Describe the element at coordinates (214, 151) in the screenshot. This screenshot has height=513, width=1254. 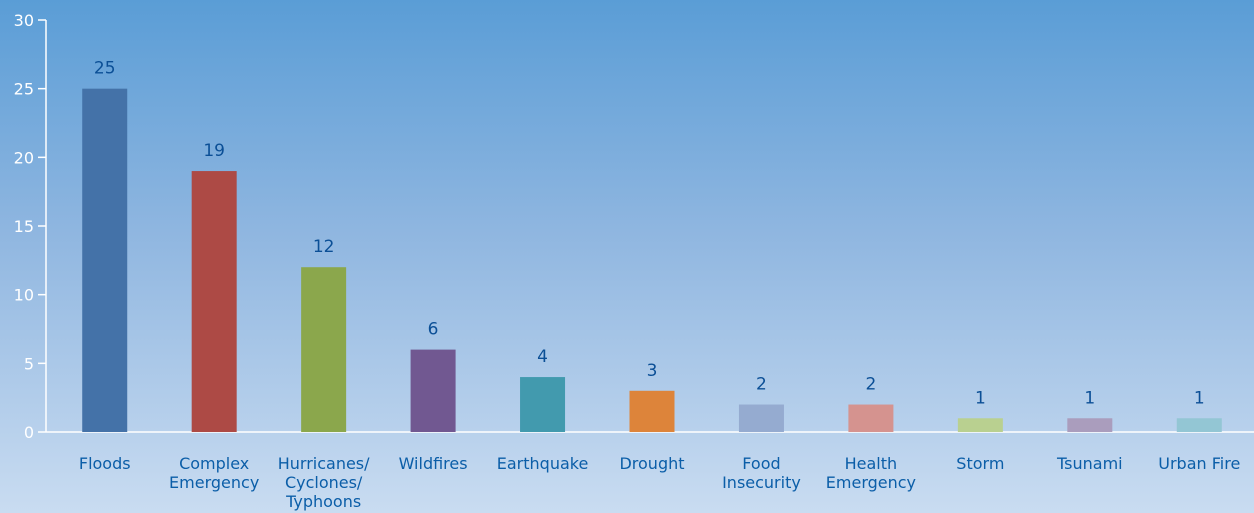
I see `data-label: 19` at that location.